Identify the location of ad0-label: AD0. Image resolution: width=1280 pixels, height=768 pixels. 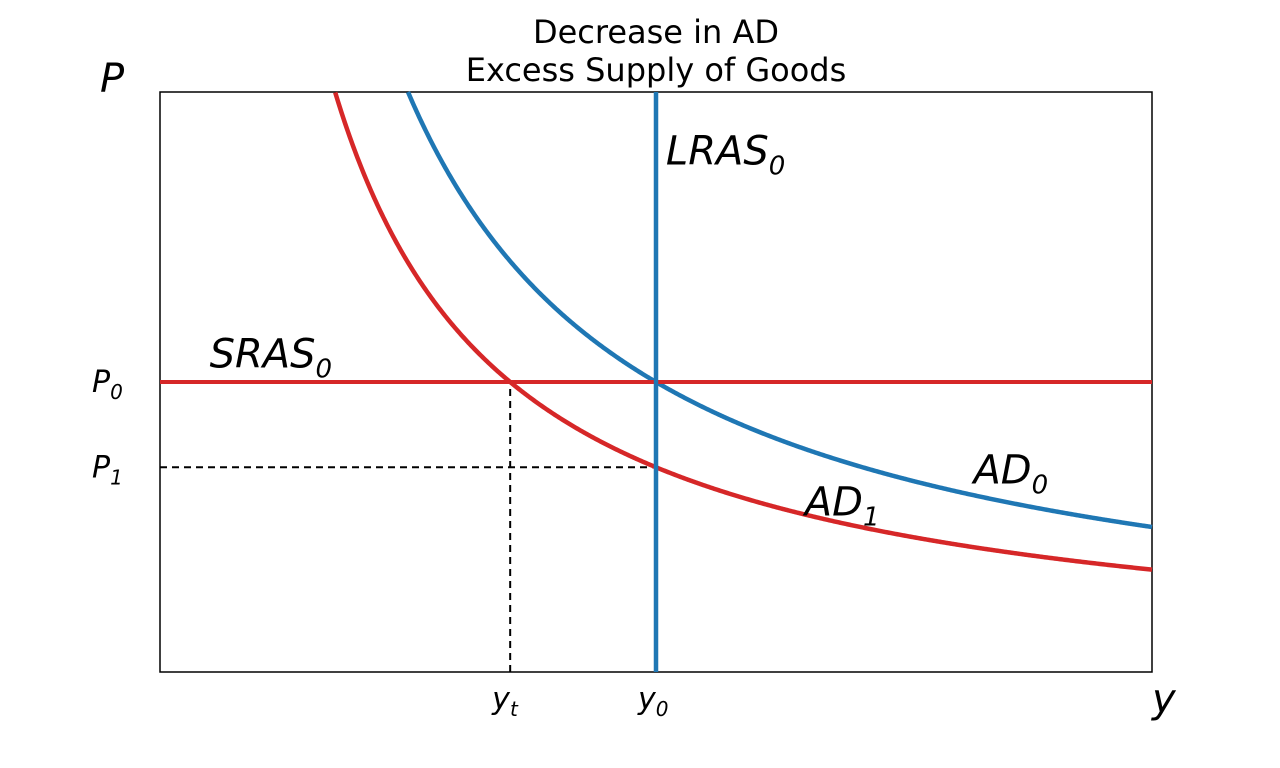
(1009, 474).